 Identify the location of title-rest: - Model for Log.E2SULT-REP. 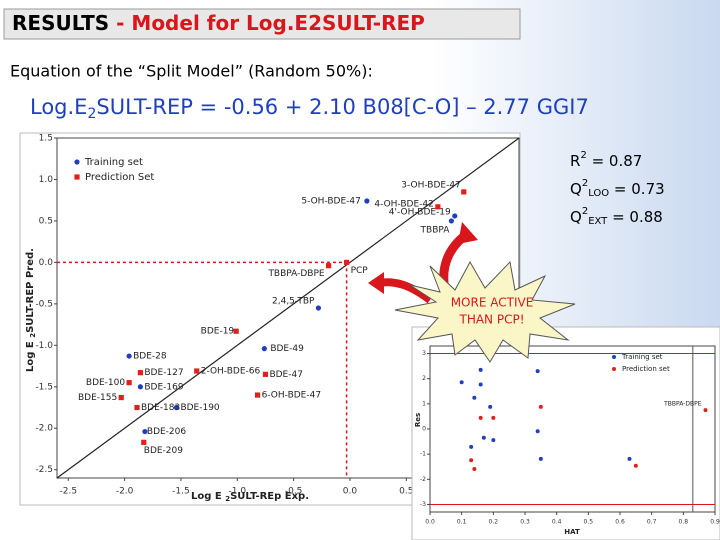
(267, 23).